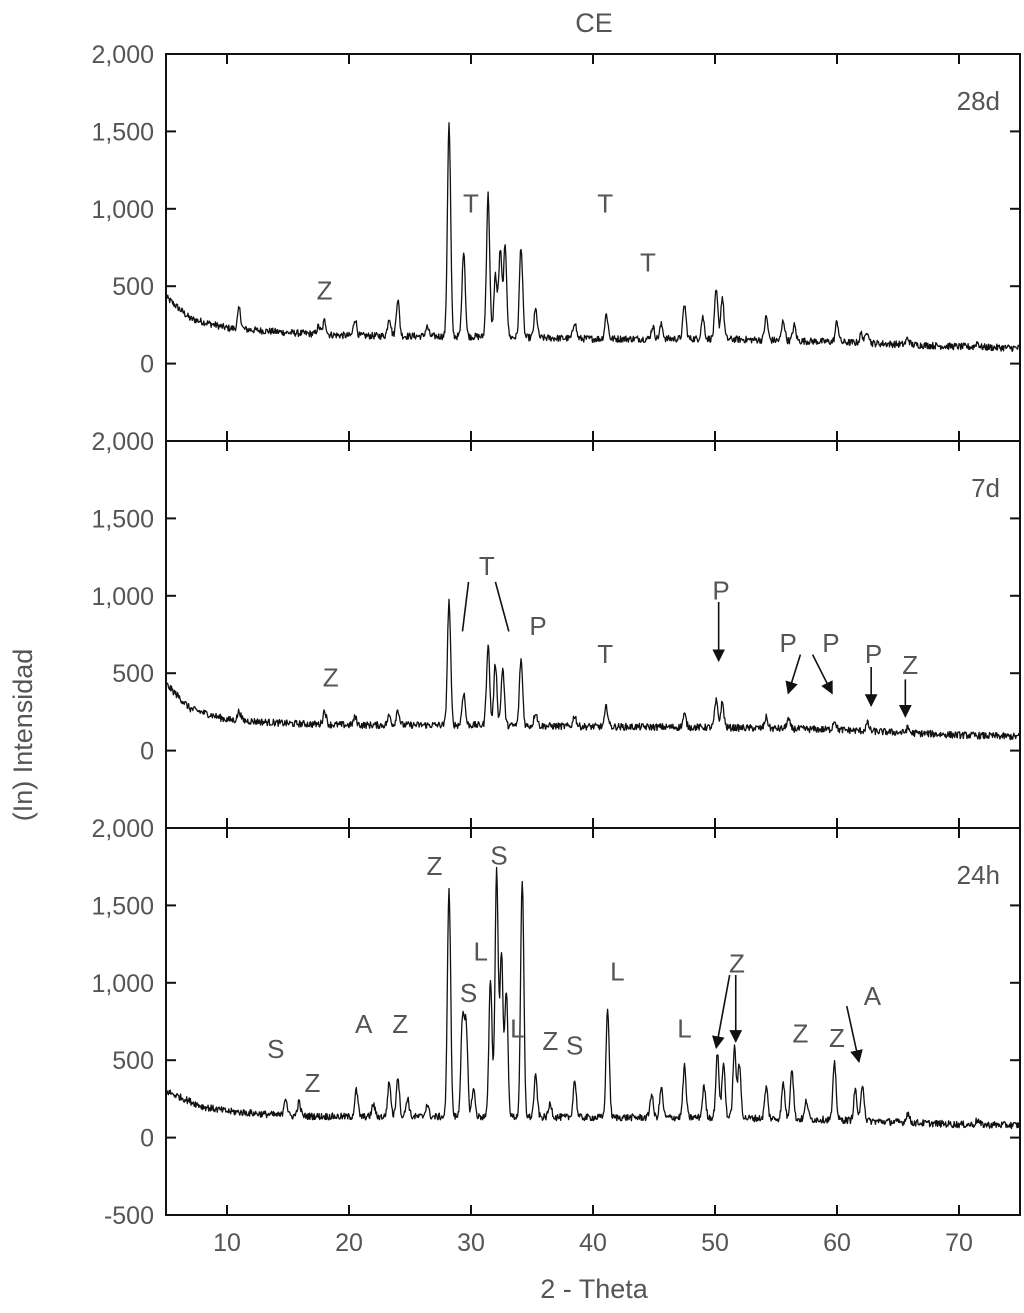 This screenshot has height=1313, width=1024. I want to click on y-tick-label: -500, so click(129, 1216).